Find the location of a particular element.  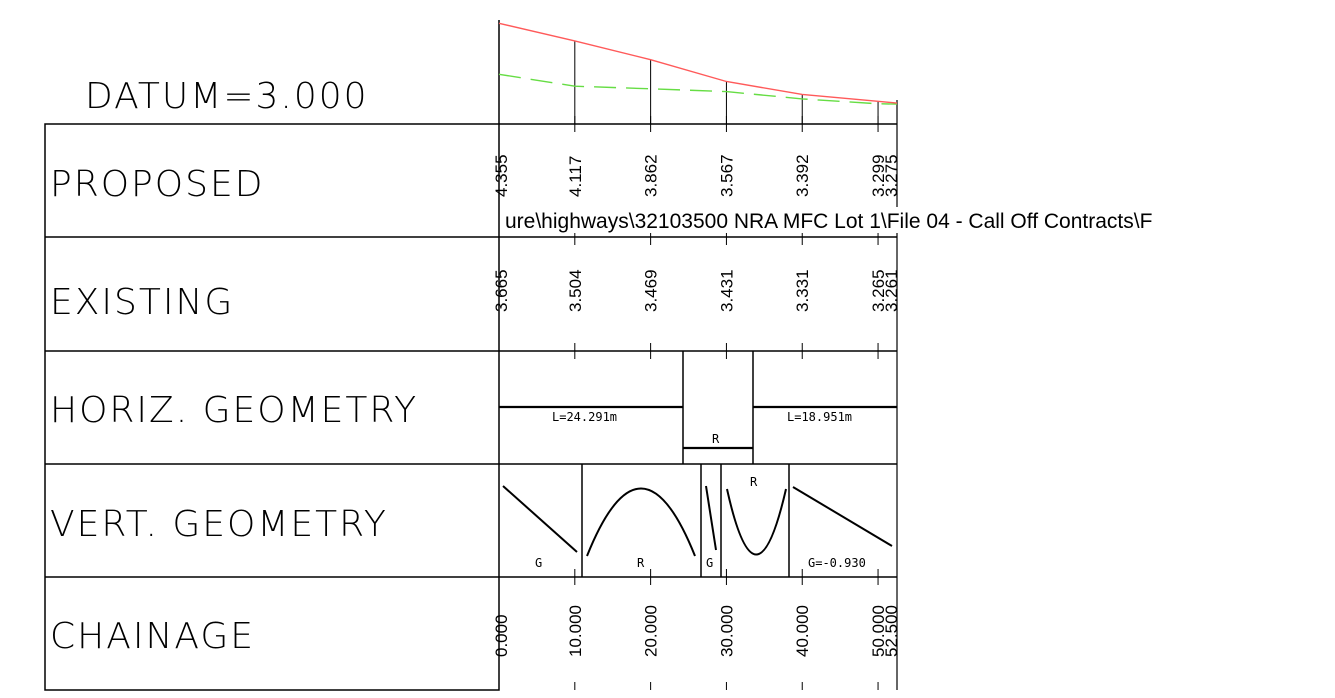

vert-crest-curve is located at coordinates (641, 522).